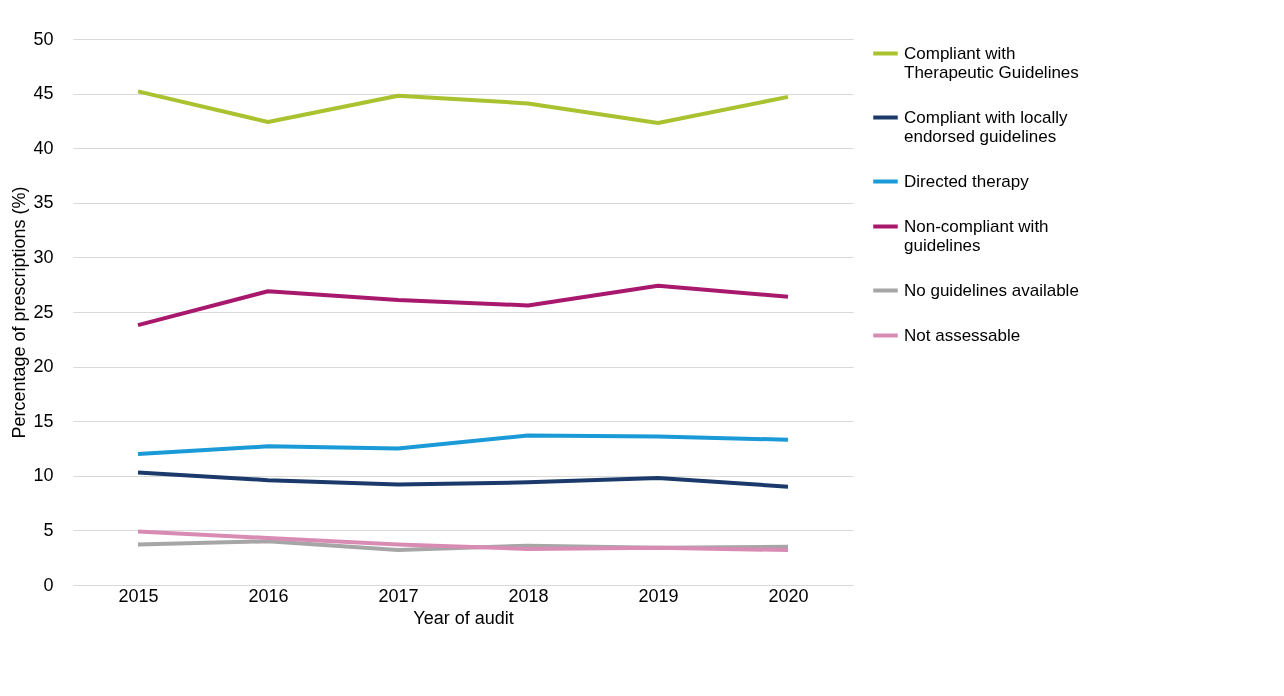  I want to click on legend-label: Non-compliant with guidelines, so click(976, 235).